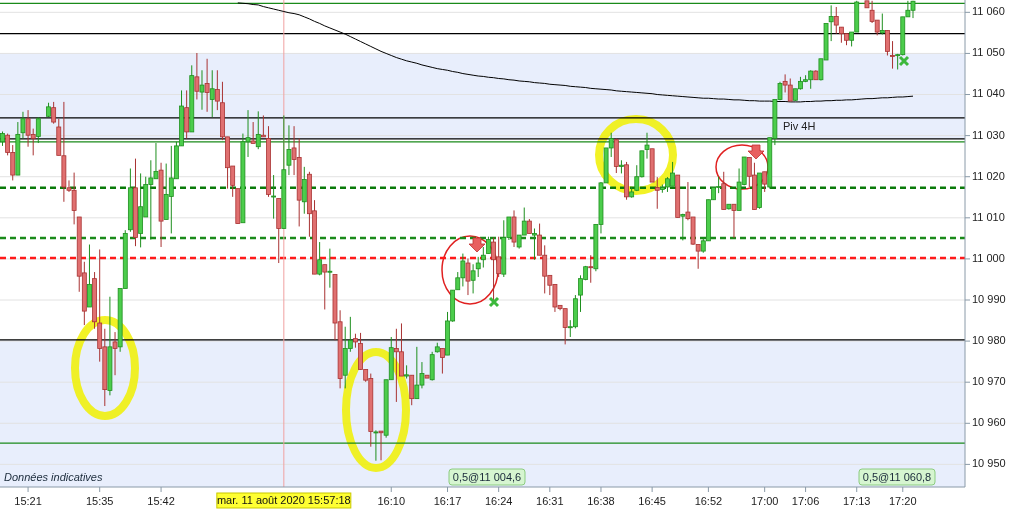 Image resolution: width=1017 pixels, height=512 pixels. I want to click on y-tick-label: 10 960, so click(989, 422).